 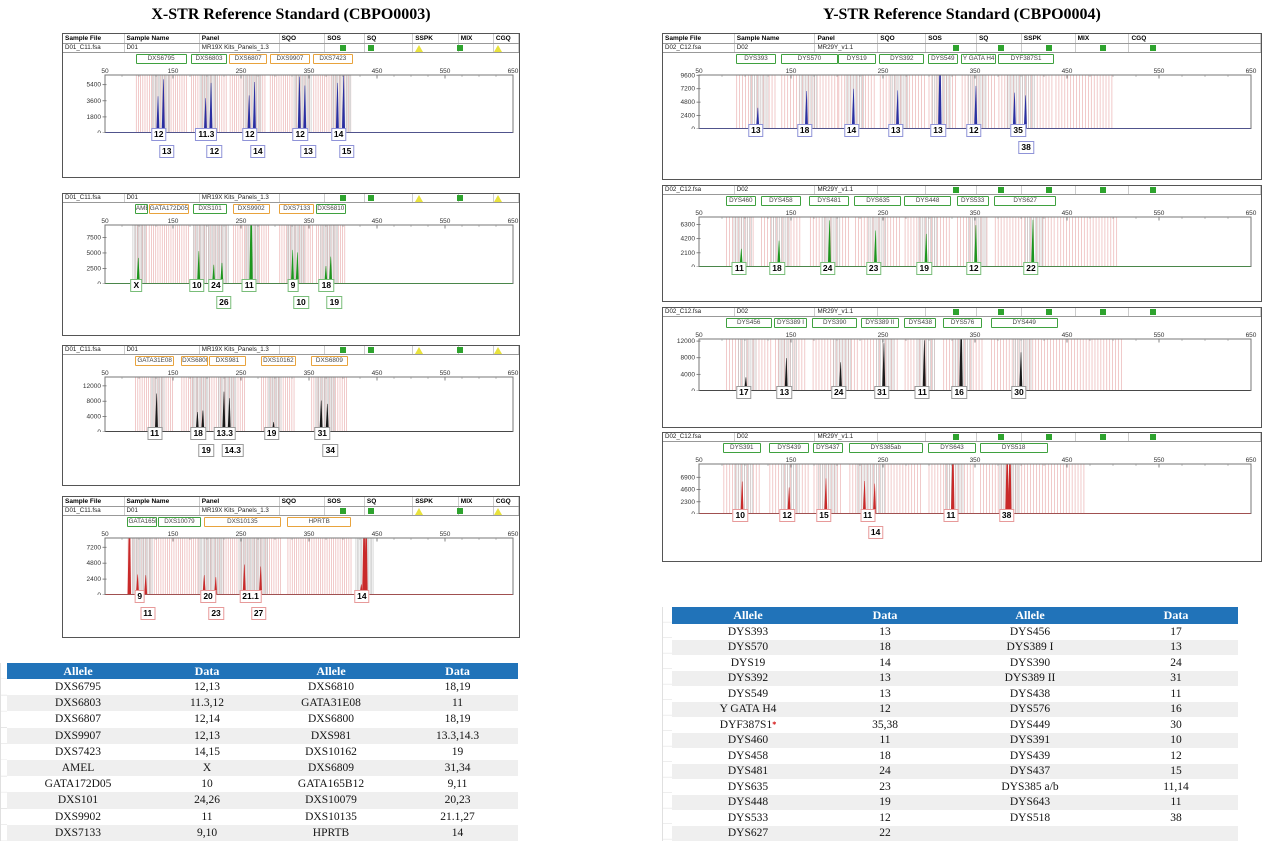 I want to click on svg-text: 150, so click(x=791, y=213).